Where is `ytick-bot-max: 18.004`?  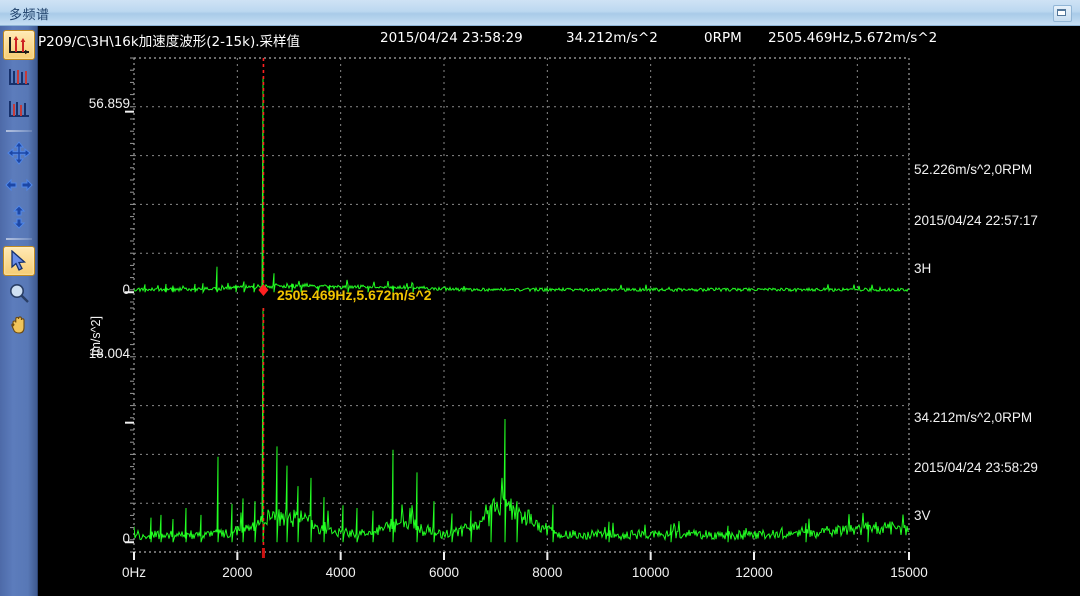
ytick-bot-max: 18.004 is located at coordinates (110, 353).